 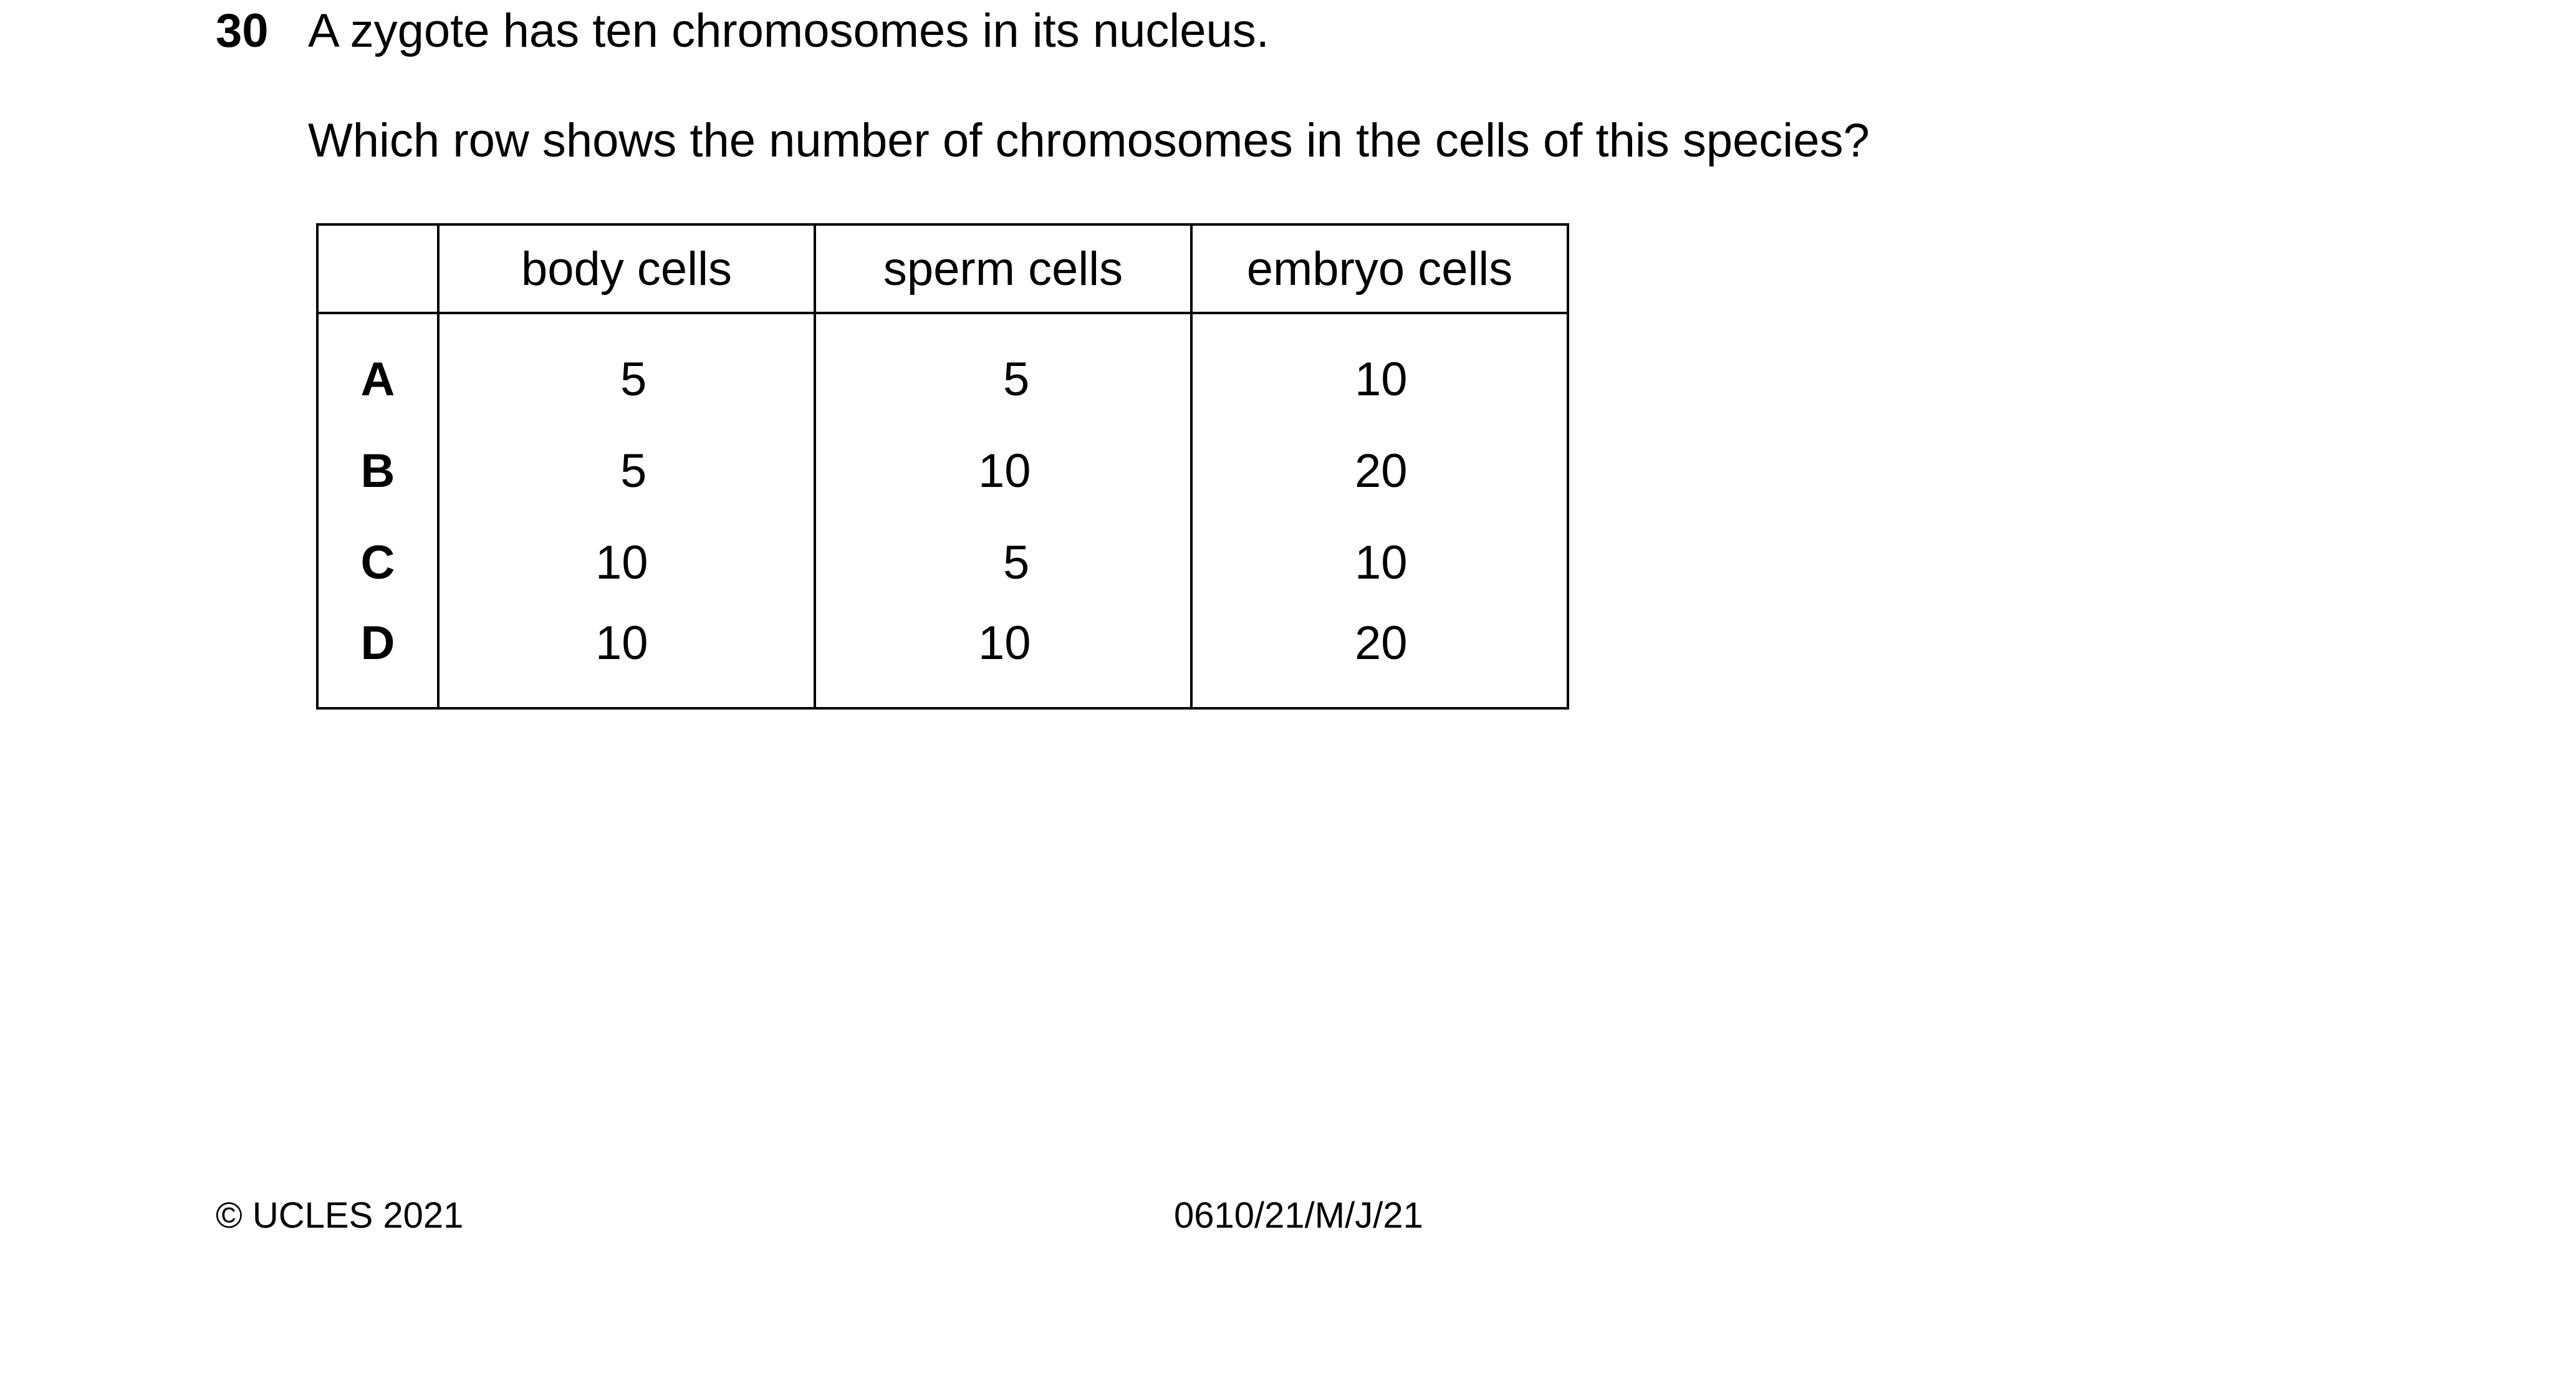 I want to click on table-row: A 5 5 10, so click(x=942, y=369).